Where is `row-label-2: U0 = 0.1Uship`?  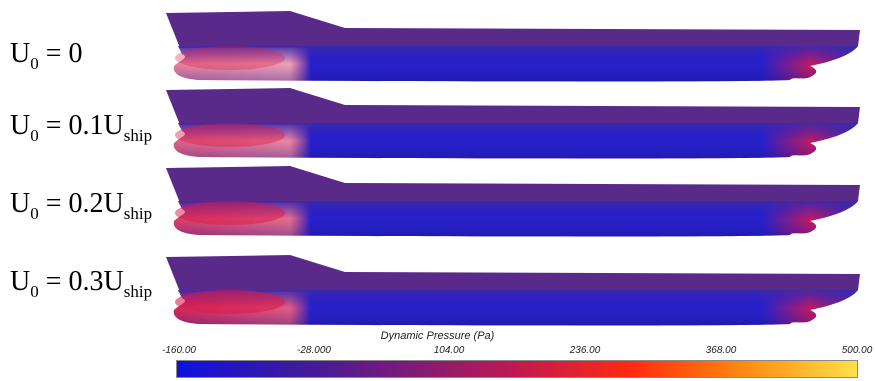 row-label-2: U0 = 0.1Uship is located at coordinates (81, 127).